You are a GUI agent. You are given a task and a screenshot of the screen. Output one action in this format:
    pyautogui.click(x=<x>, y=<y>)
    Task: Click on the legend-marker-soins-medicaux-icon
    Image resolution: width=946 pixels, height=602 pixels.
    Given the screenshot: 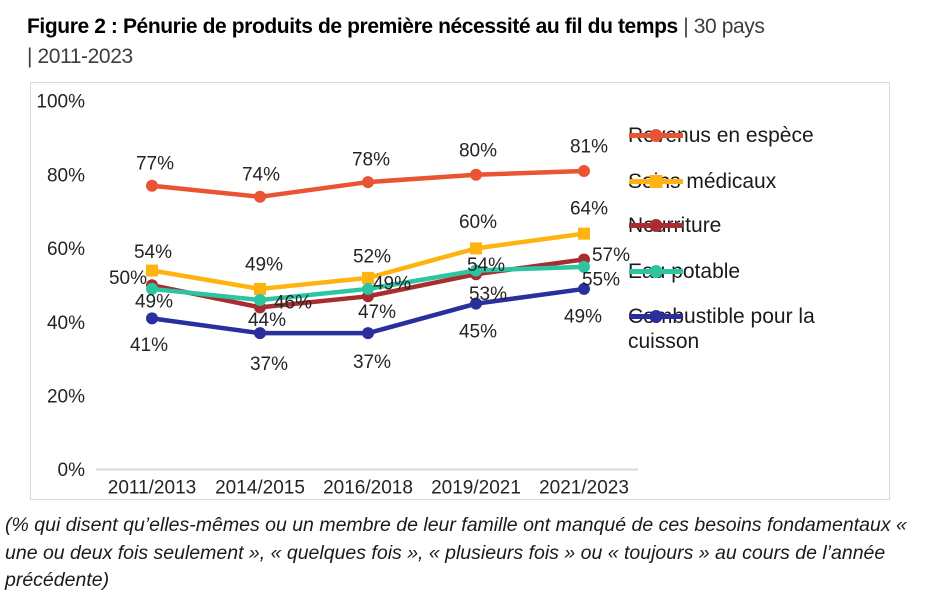 What is the action you would take?
    pyautogui.click(x=656, y=181)
    